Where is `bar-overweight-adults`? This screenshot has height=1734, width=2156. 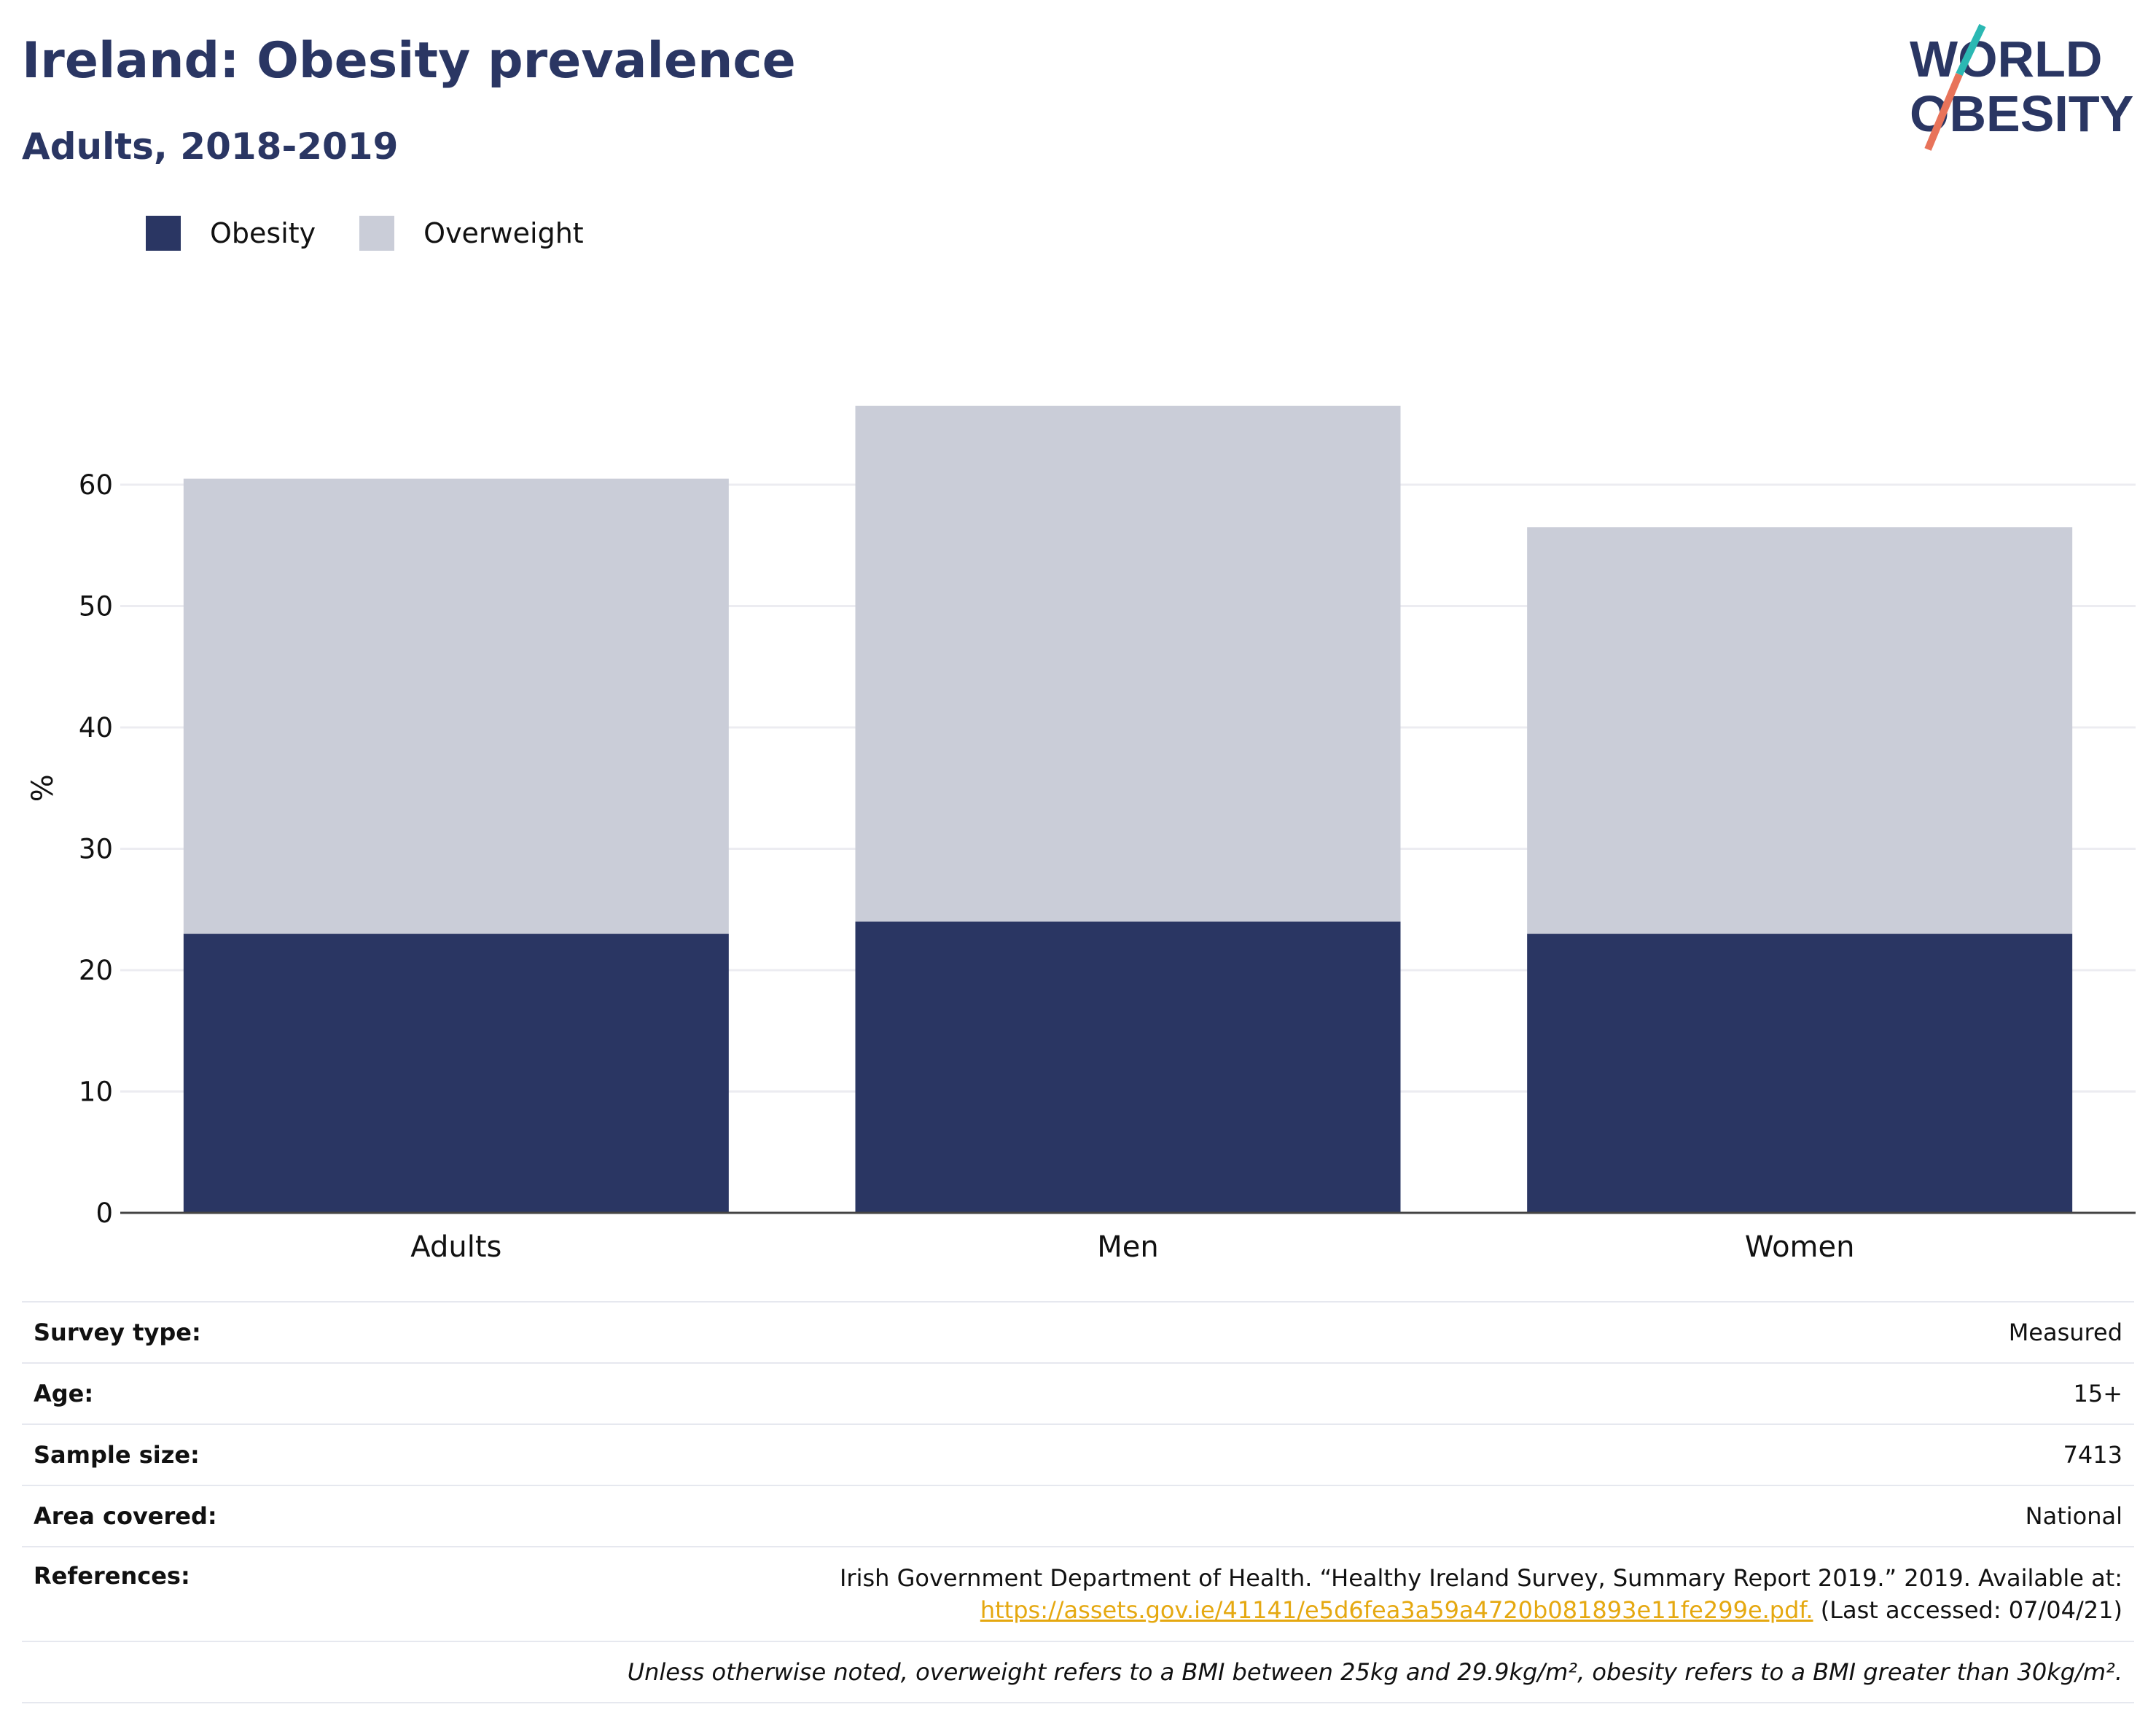
bar-overweight-adults is located at coordinates (456, 706).